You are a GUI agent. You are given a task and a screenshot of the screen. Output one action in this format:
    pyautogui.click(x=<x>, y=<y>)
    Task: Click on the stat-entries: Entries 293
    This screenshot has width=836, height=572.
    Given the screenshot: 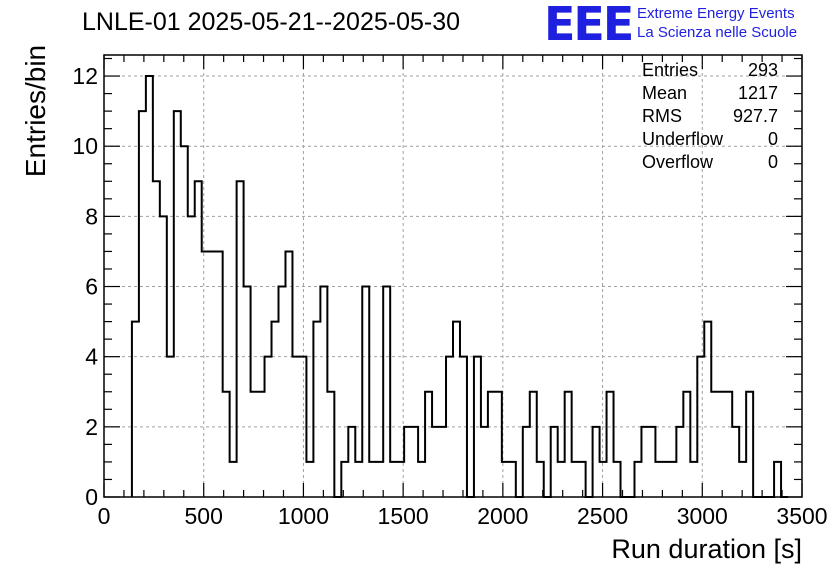 What is the action you would take?
    pyautogui.click(x=710, y=71)
    